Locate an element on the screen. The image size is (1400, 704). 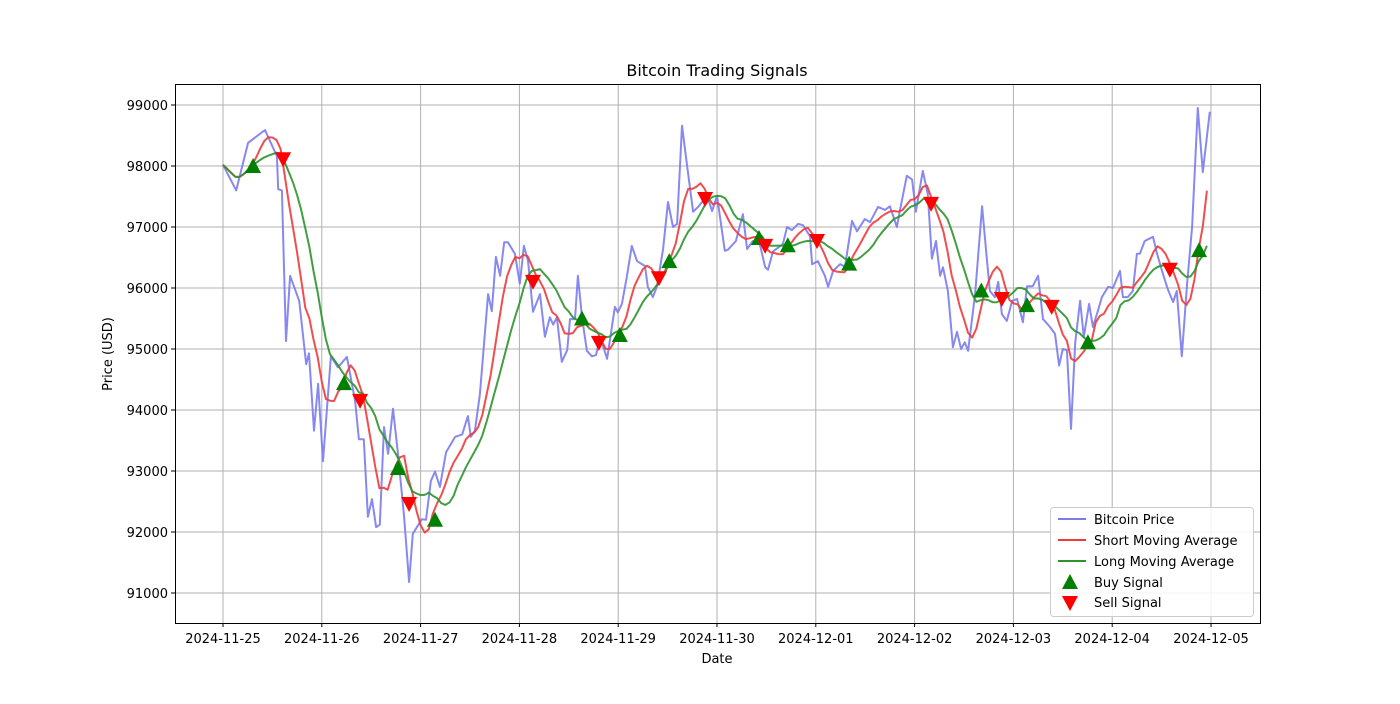
x-tick-label: 2024-11-28 is located at coordinates (520, 639).